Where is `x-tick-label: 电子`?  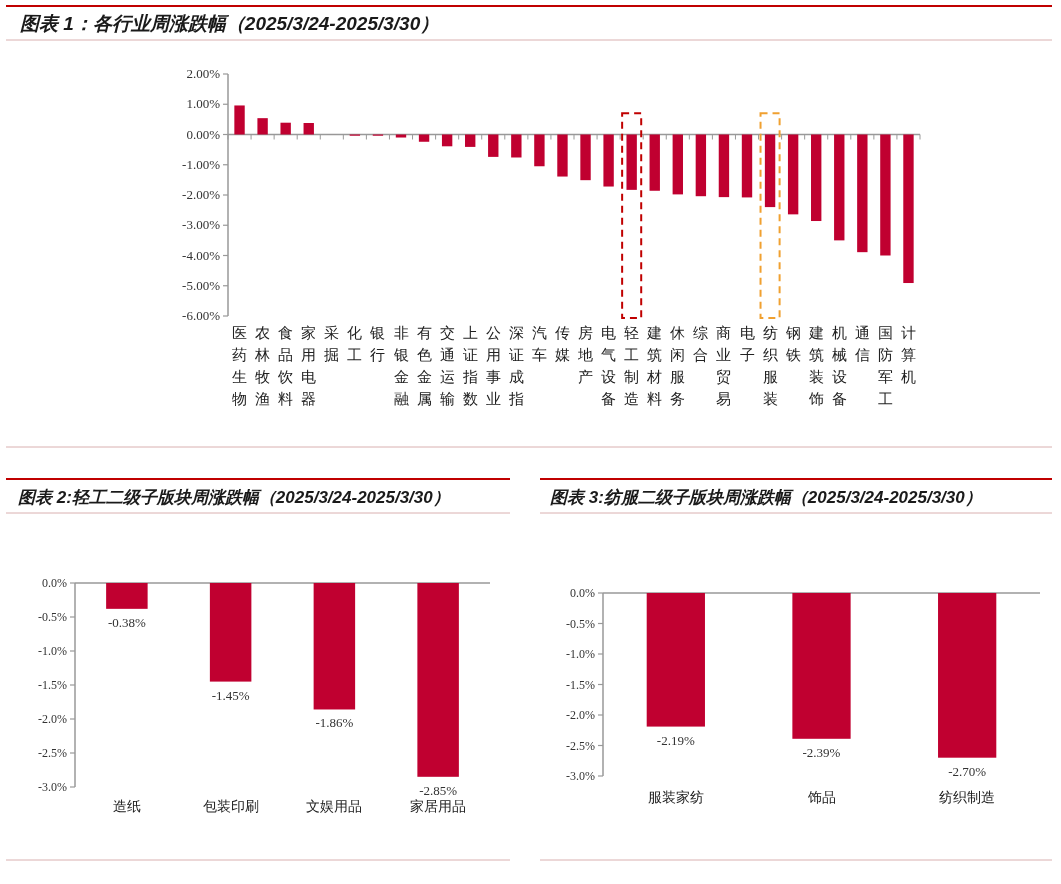 x-tick-label: 电子 is located at coordinates (747, 344).